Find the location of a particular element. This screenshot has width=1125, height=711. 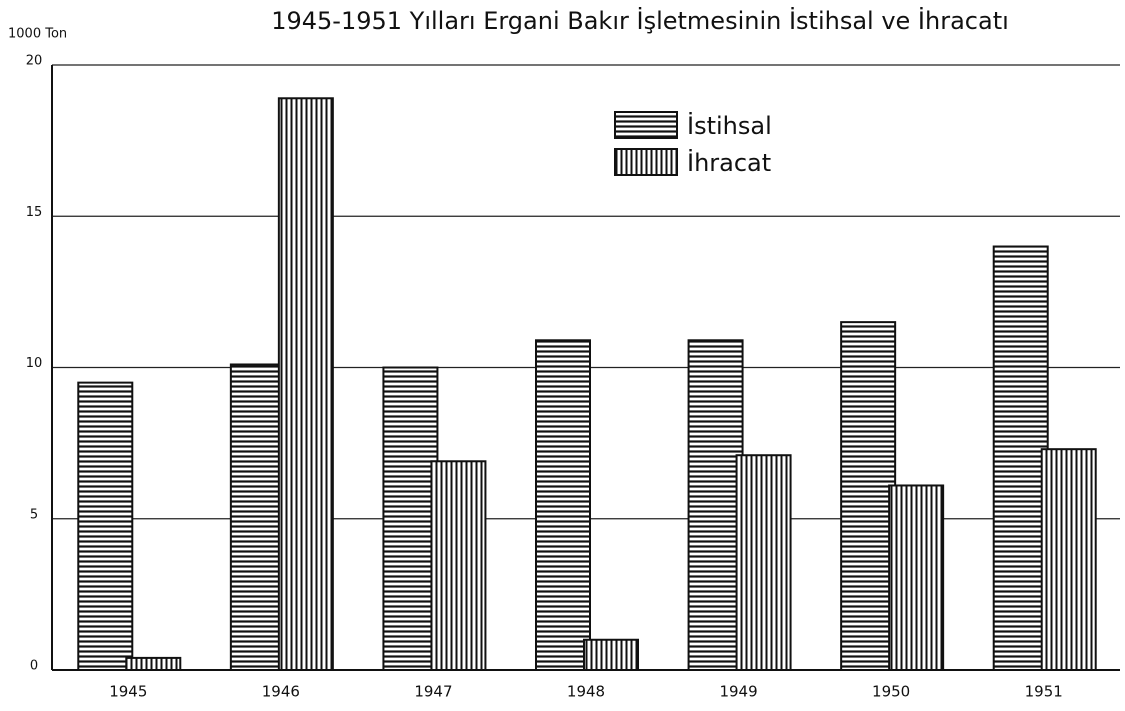

x-tick-label: 1948 is located at coordinates (586, 692).